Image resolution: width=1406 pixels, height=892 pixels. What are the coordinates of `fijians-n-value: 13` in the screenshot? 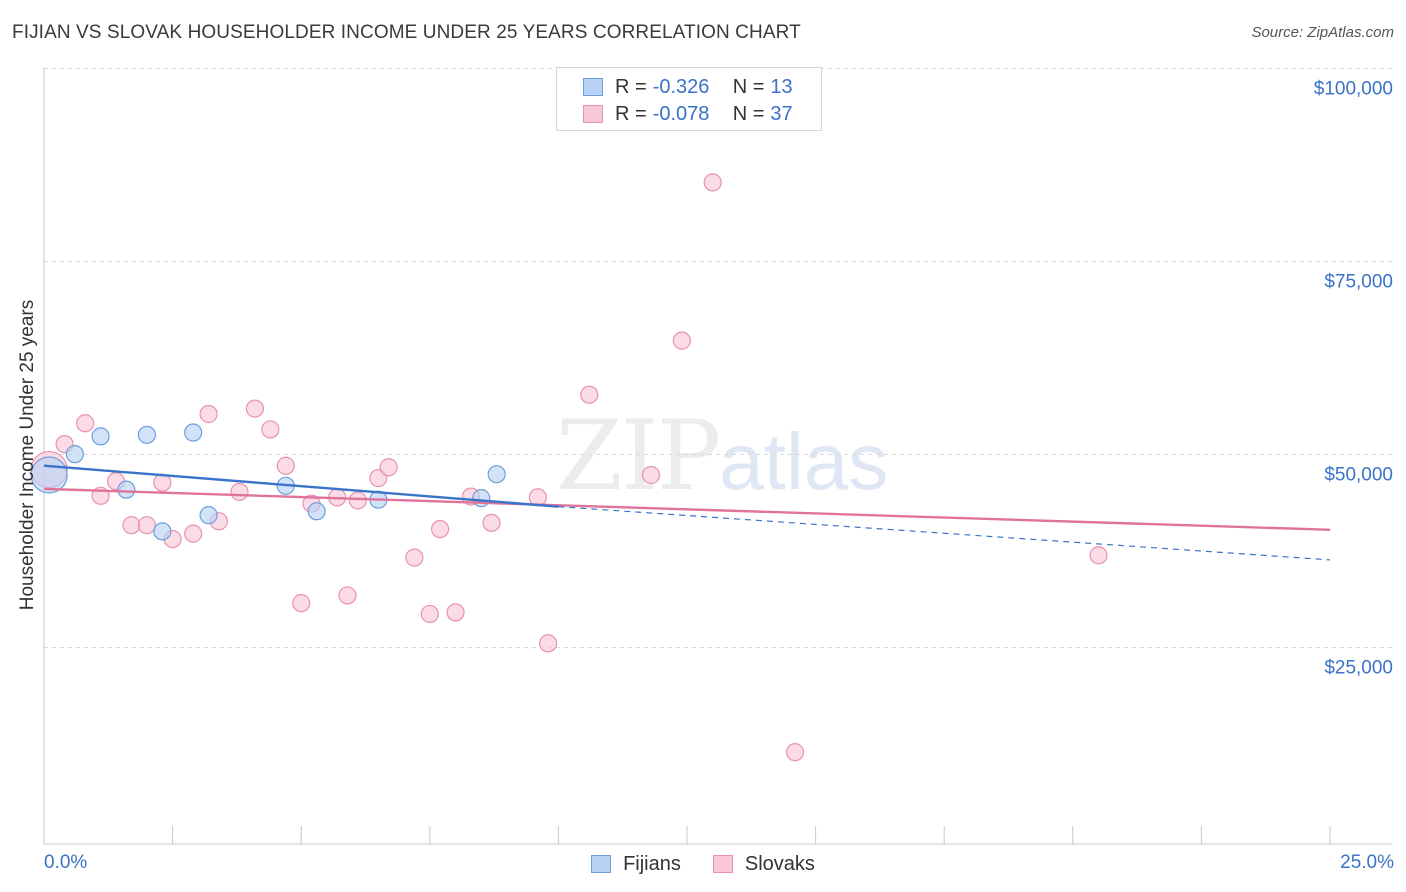 It's located at (781, 86).